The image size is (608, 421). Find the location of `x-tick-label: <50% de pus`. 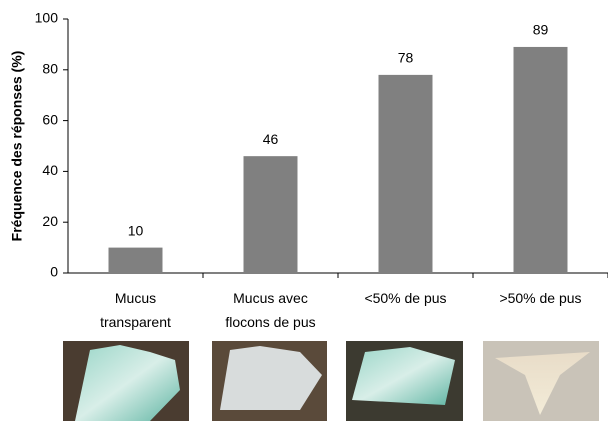

x-tick-label: <50% de pus is located at coordinates (405, 298).